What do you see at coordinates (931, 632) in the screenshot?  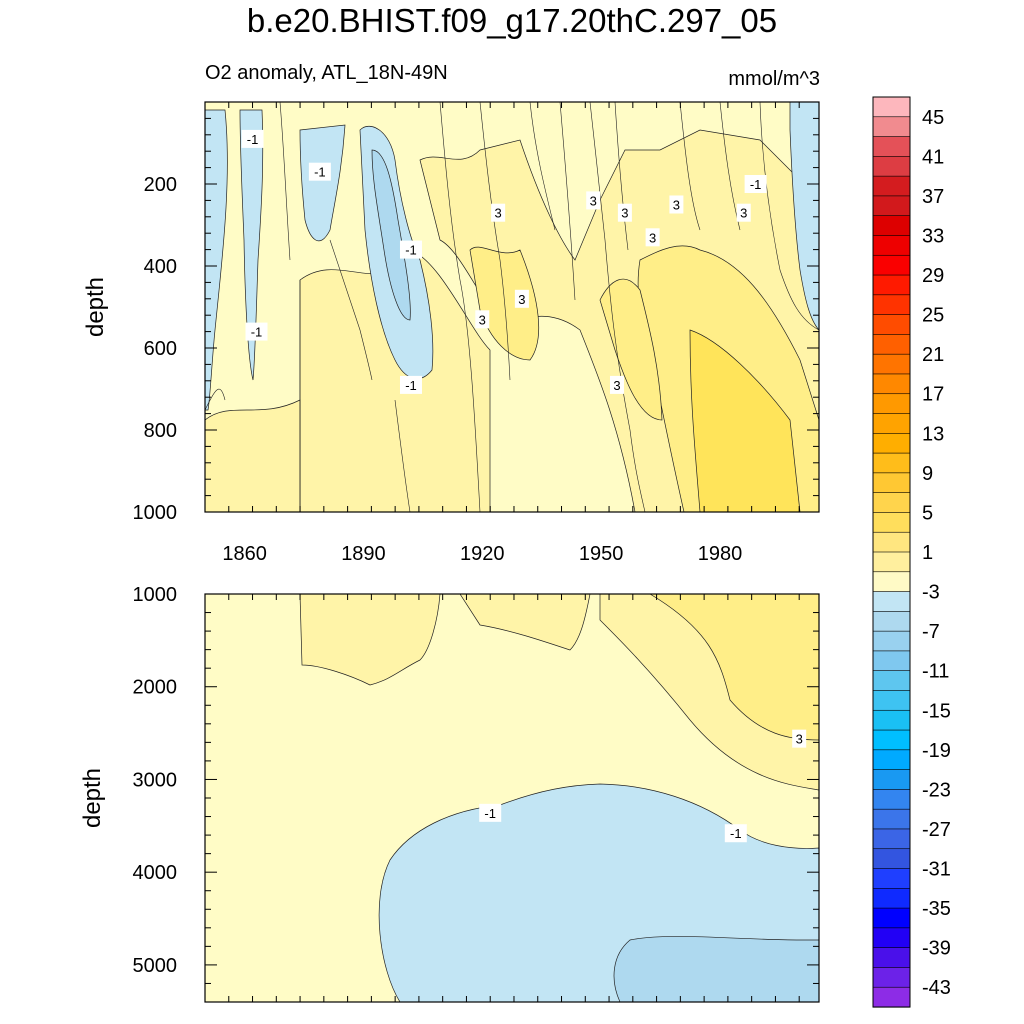 I see `colorbar-label: -7` at bounding box center [931, 632].